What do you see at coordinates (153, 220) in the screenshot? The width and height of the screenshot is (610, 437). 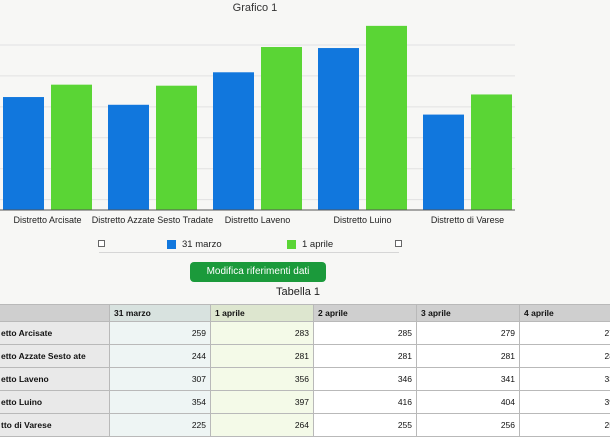 I see `x-tick-label: Distretto Azzate Sesto Tradate` at bounding box center [153, 220].